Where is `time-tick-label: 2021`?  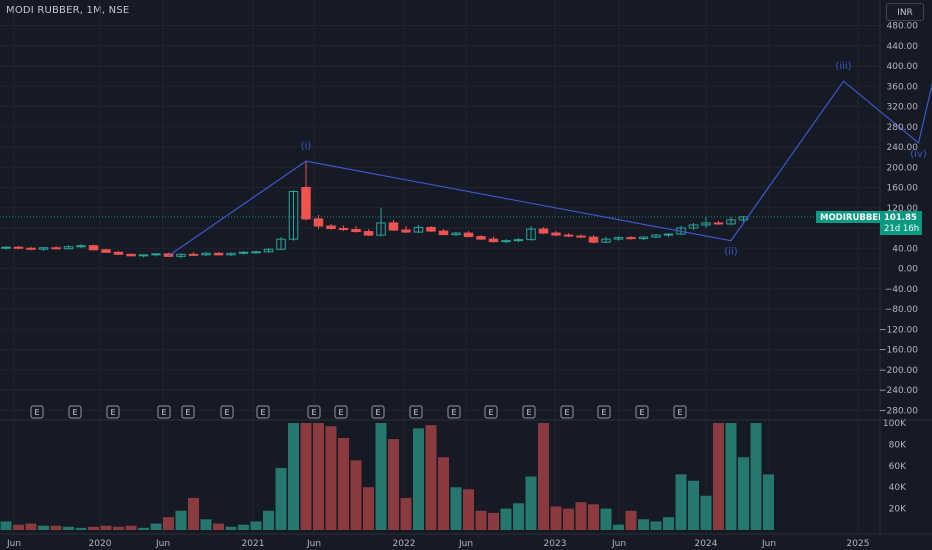
time-tick-label: 2021 is located at coordinates (253, 544).